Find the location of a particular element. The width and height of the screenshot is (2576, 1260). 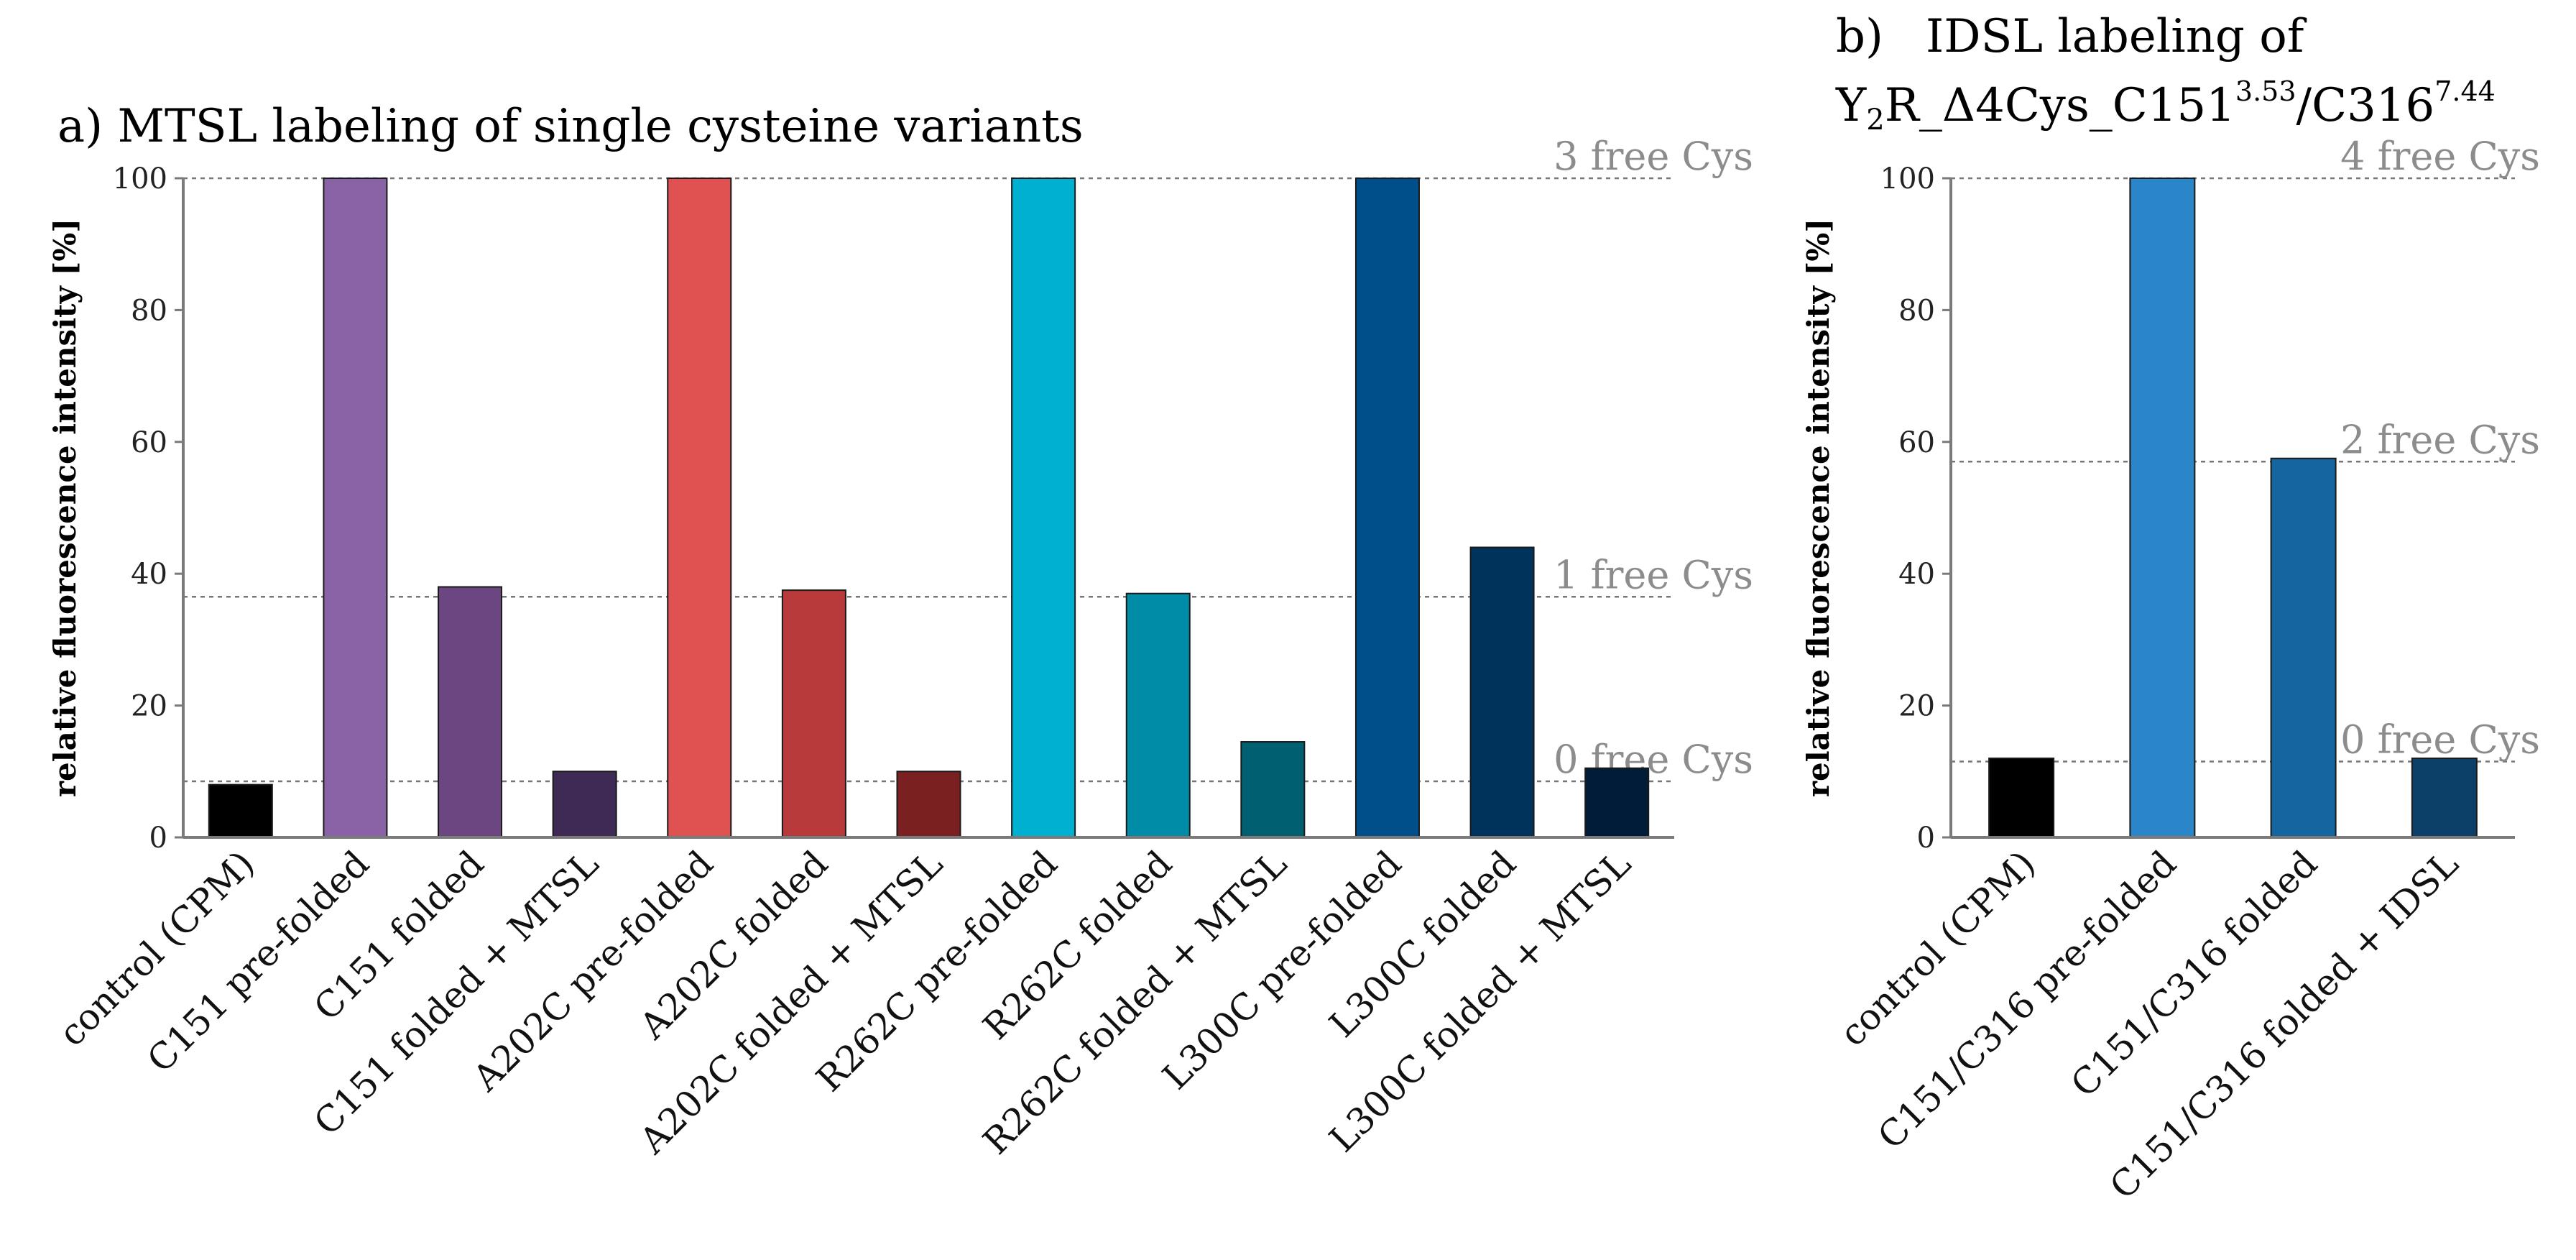

reference-line-label-1: 2 free Cys is located at coordinates (2440, 439).